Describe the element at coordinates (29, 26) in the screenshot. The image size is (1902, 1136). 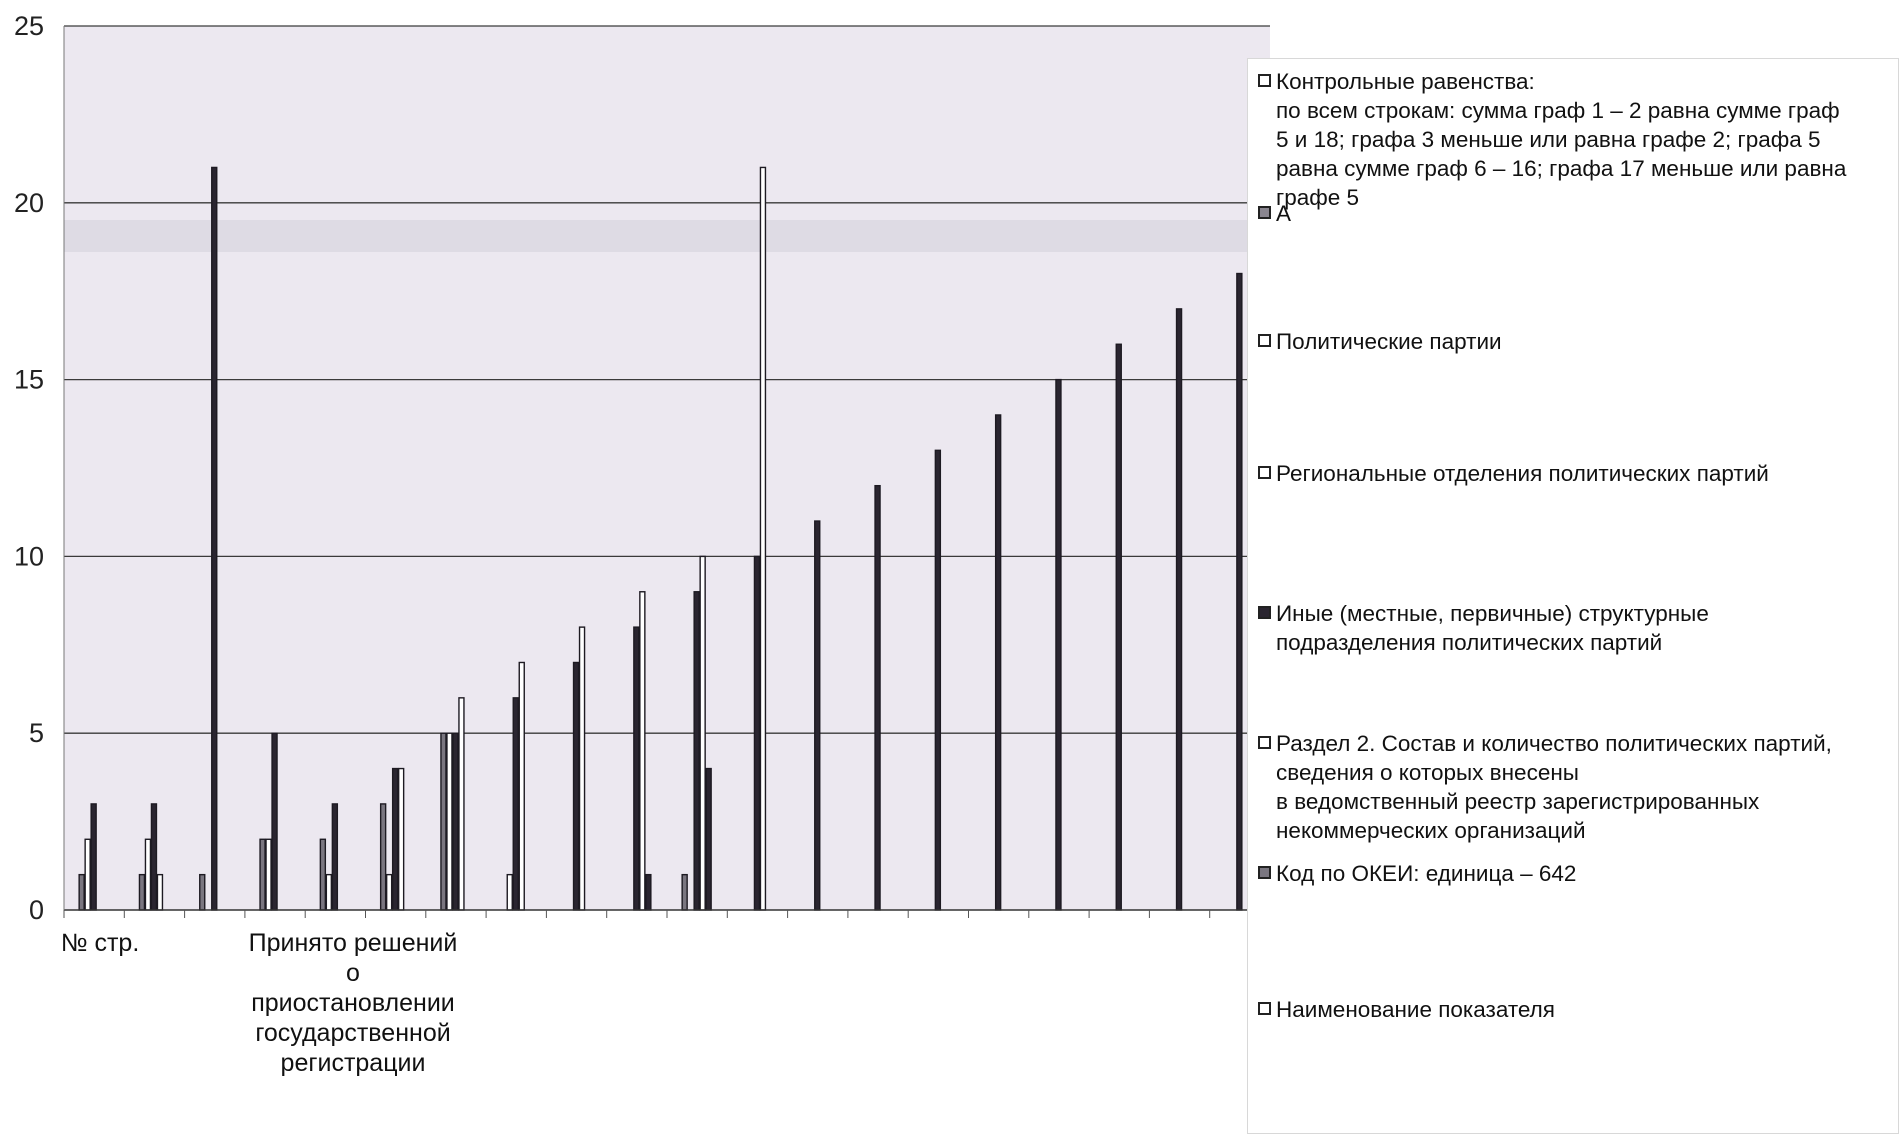
I see `y-tick-label: 25` at that location.